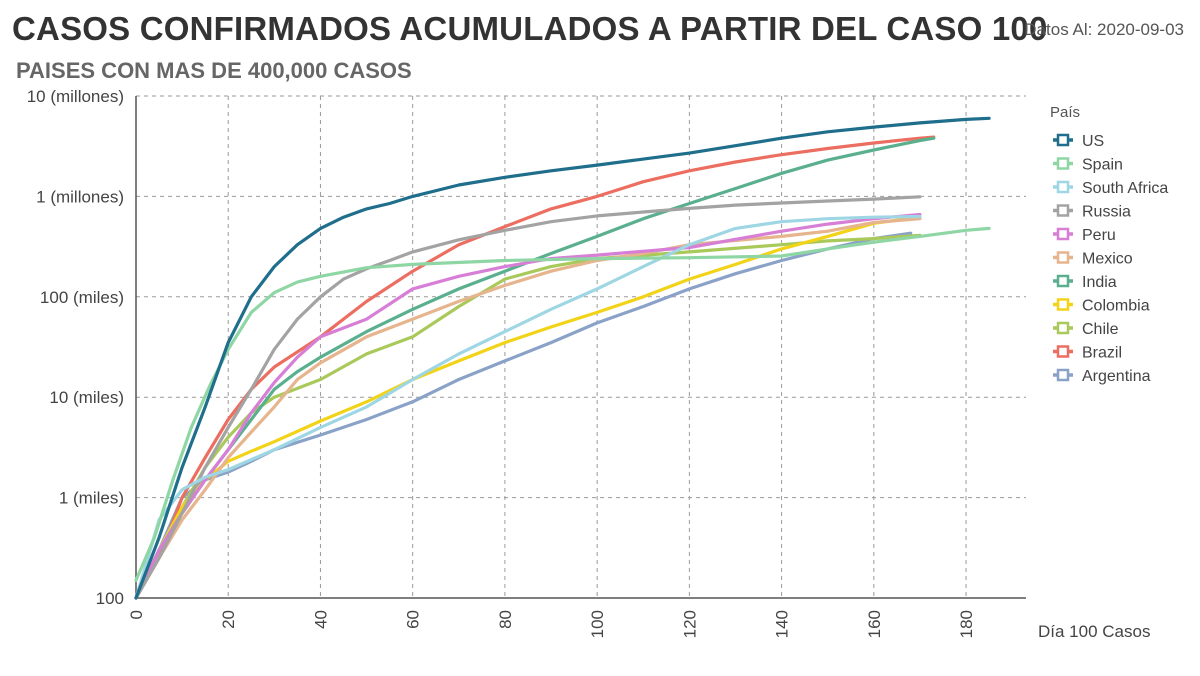  I want to click on data-date-label: Datos Al: 2020-09-03, so click(1104, 29).